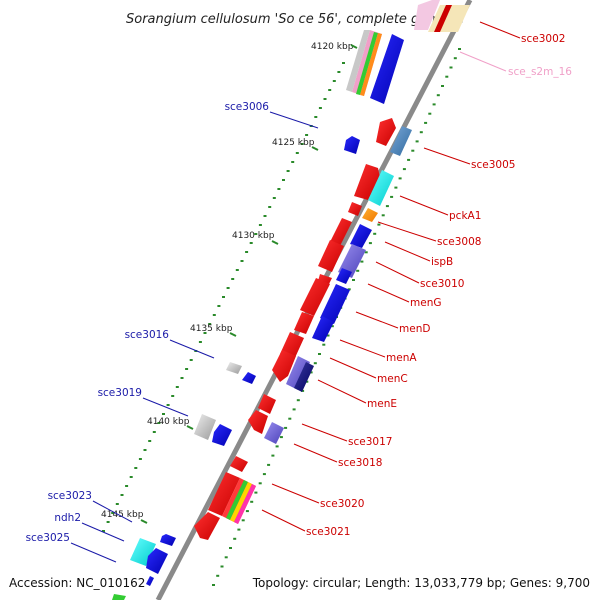 This screenshot has height=600, width=600. What do you see at coordinates (543, 39) in the screenshot?
I see `gene-label: sce3002` at bounding box center [543, 39].